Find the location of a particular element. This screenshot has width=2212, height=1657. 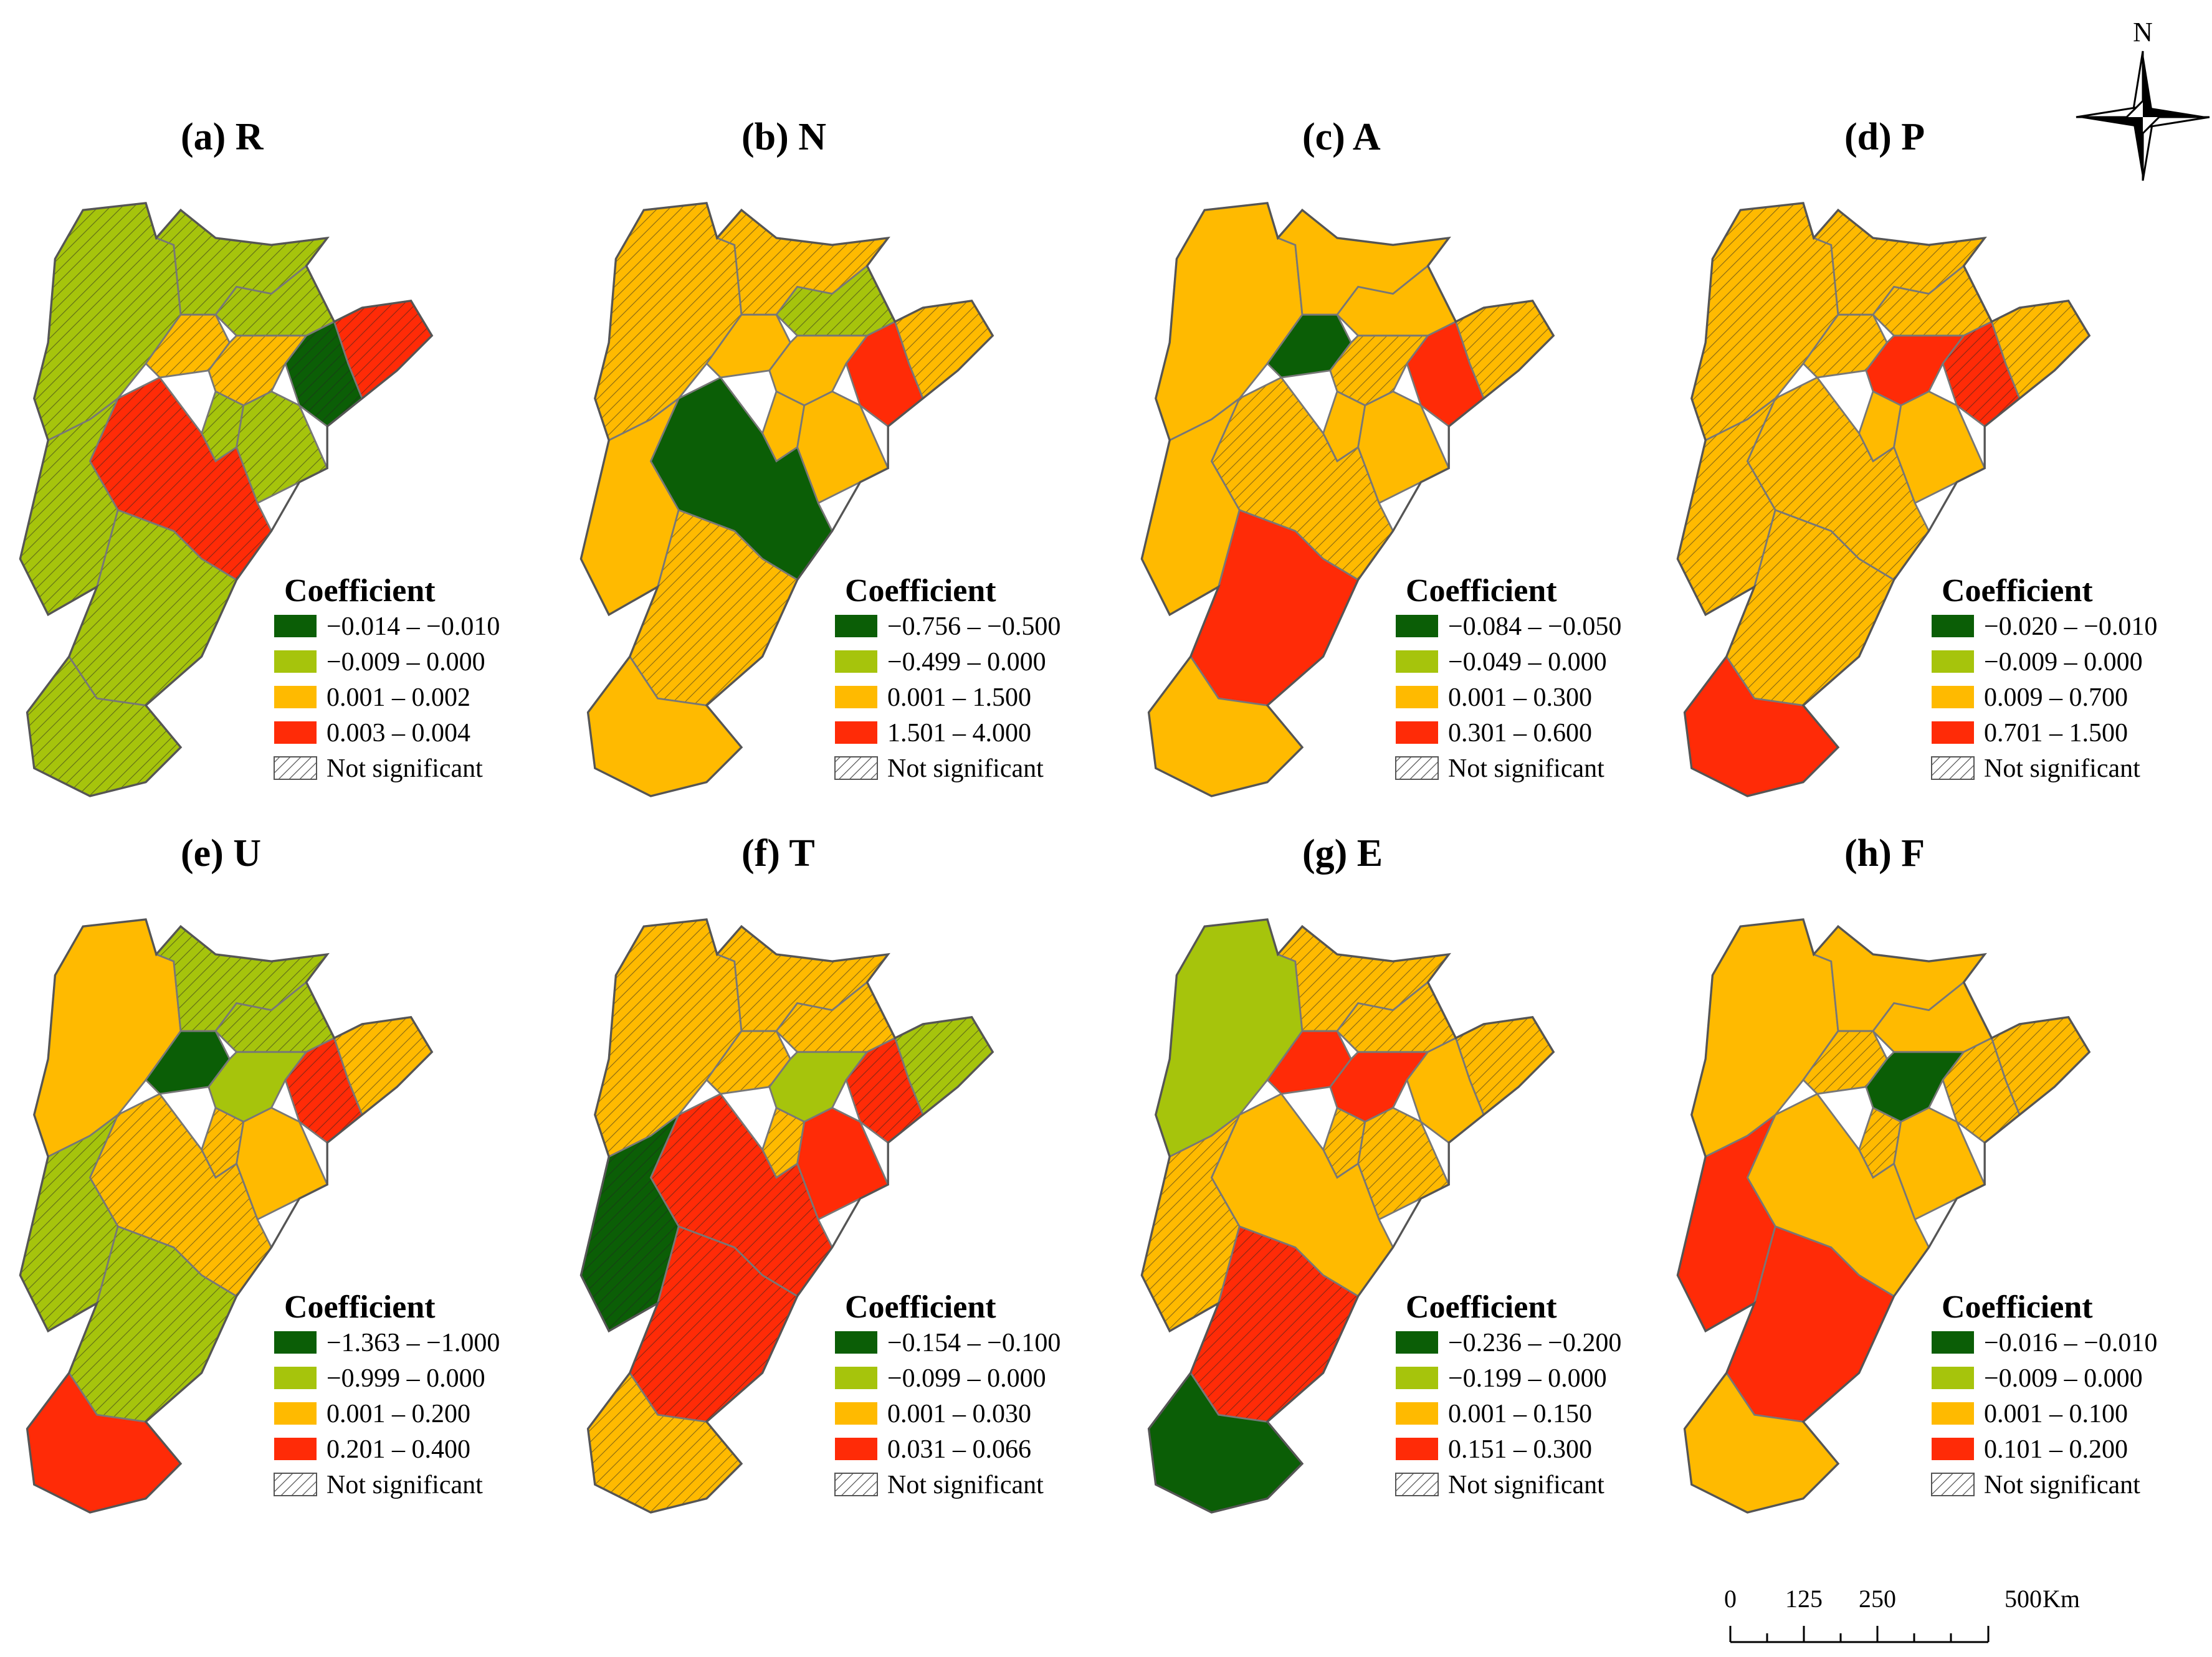

legend-label-1: −0.014 – −0.010 is located at coordinates (414, 626).